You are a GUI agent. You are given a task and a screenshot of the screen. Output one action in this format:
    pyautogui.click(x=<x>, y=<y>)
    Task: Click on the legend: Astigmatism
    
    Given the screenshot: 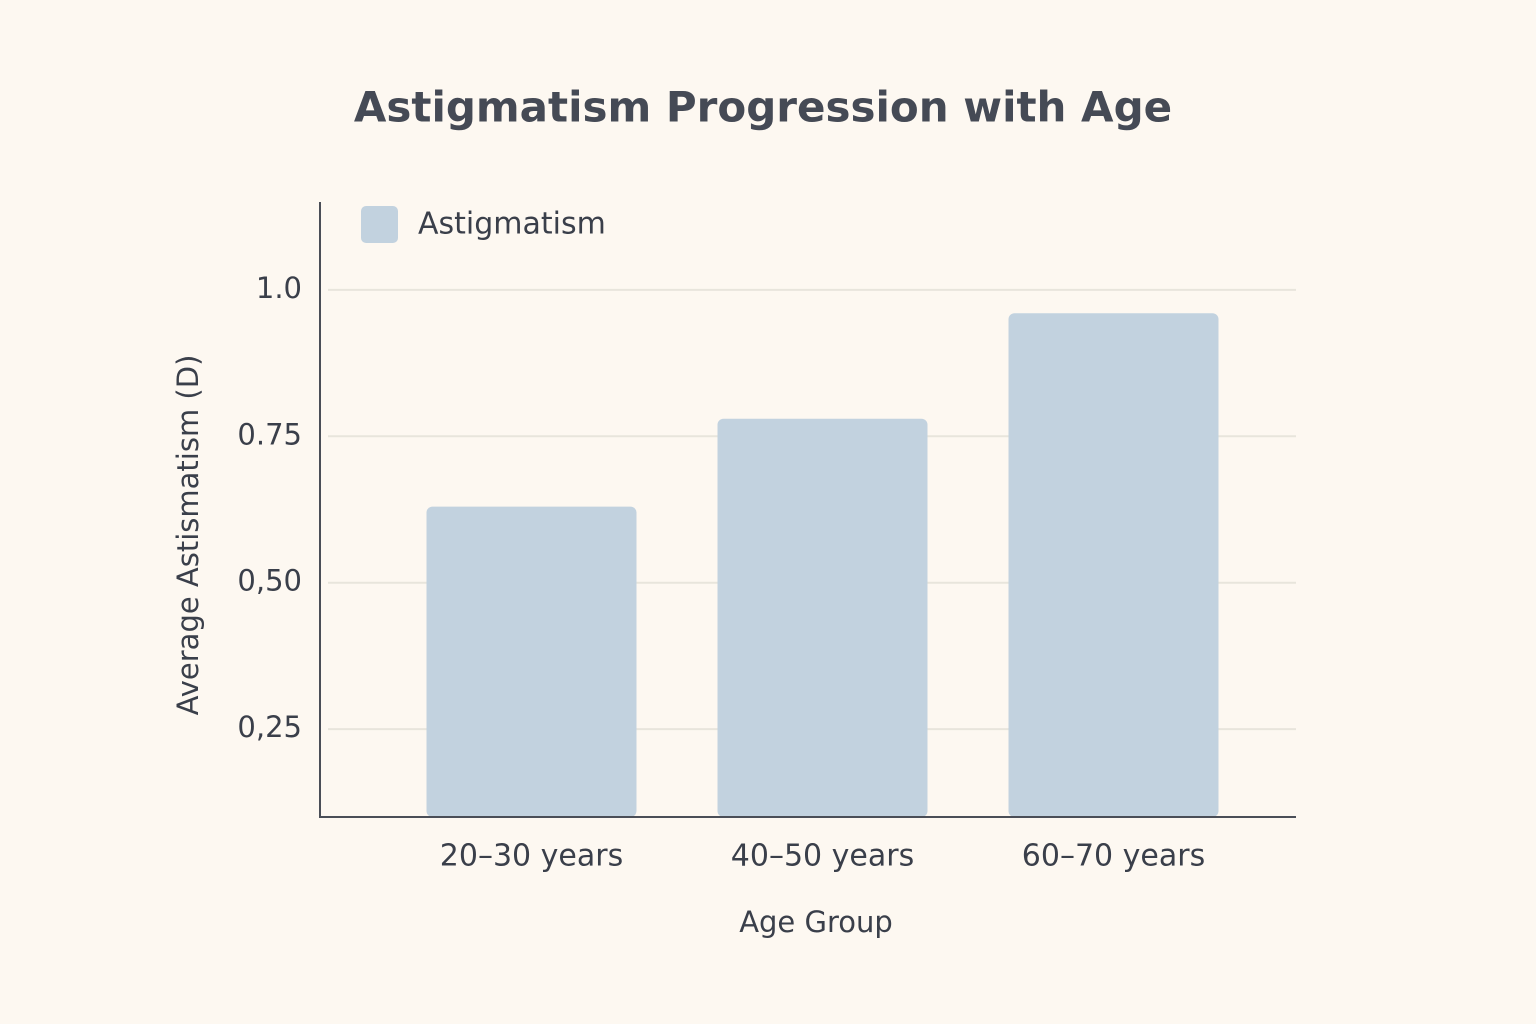 What is the action you would take?
    pyautogui.click(x=483, y=224)
    